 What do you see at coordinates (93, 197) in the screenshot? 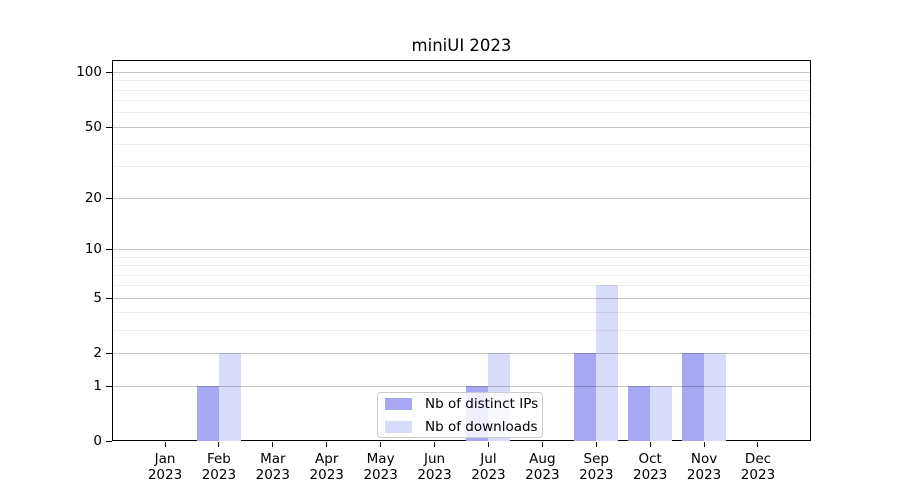
I see `y-tick-label: 20` at bounding box center [93, 197].